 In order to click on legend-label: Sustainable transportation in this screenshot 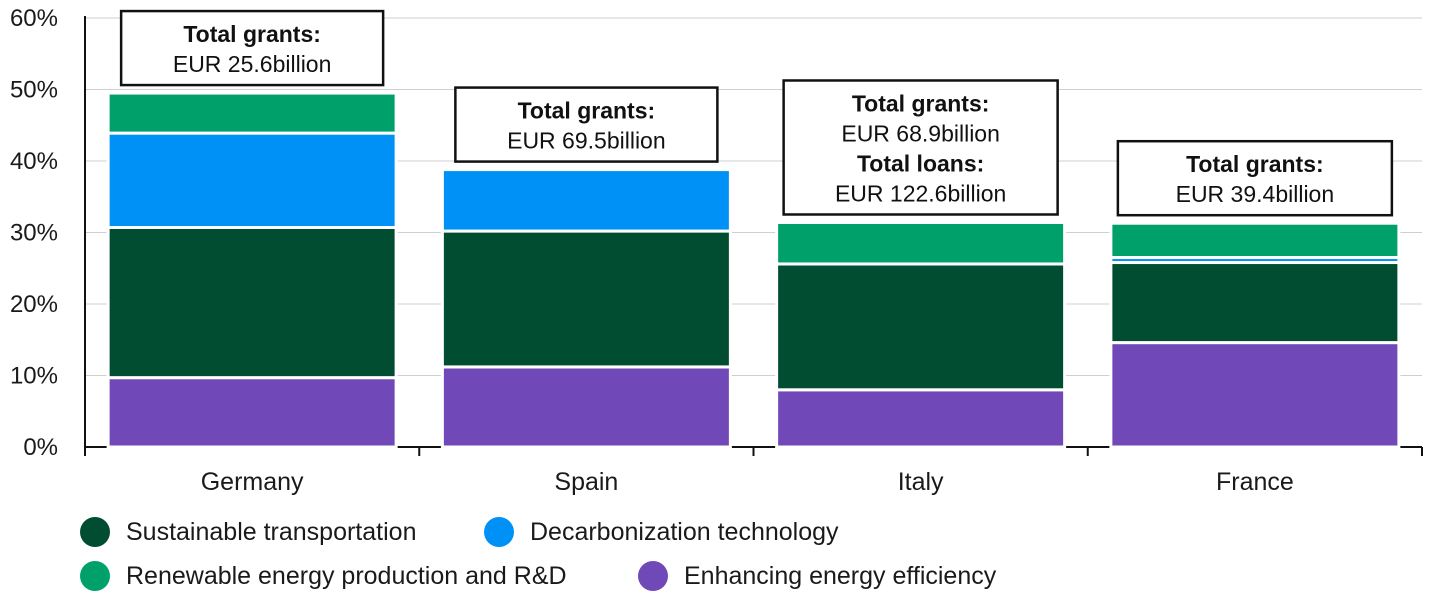, I will do `click(271, 531)`.